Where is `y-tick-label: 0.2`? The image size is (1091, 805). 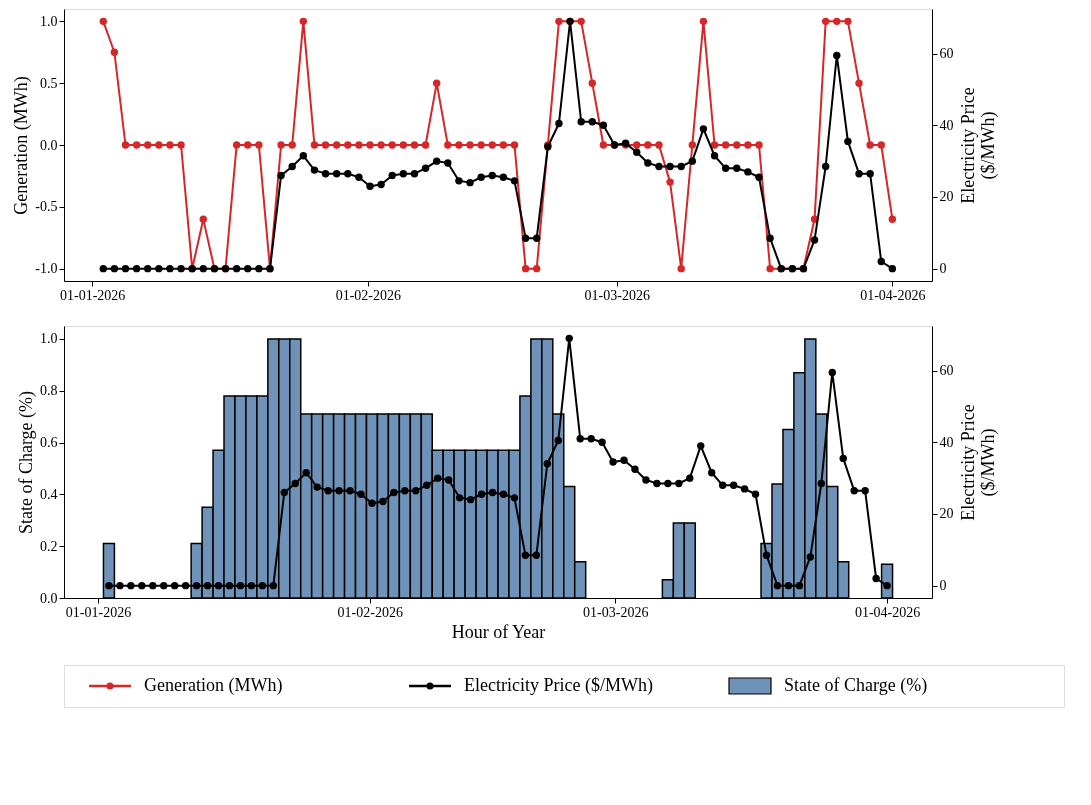 y-tick-label: 0.2 is located at coordinates (49, 546).